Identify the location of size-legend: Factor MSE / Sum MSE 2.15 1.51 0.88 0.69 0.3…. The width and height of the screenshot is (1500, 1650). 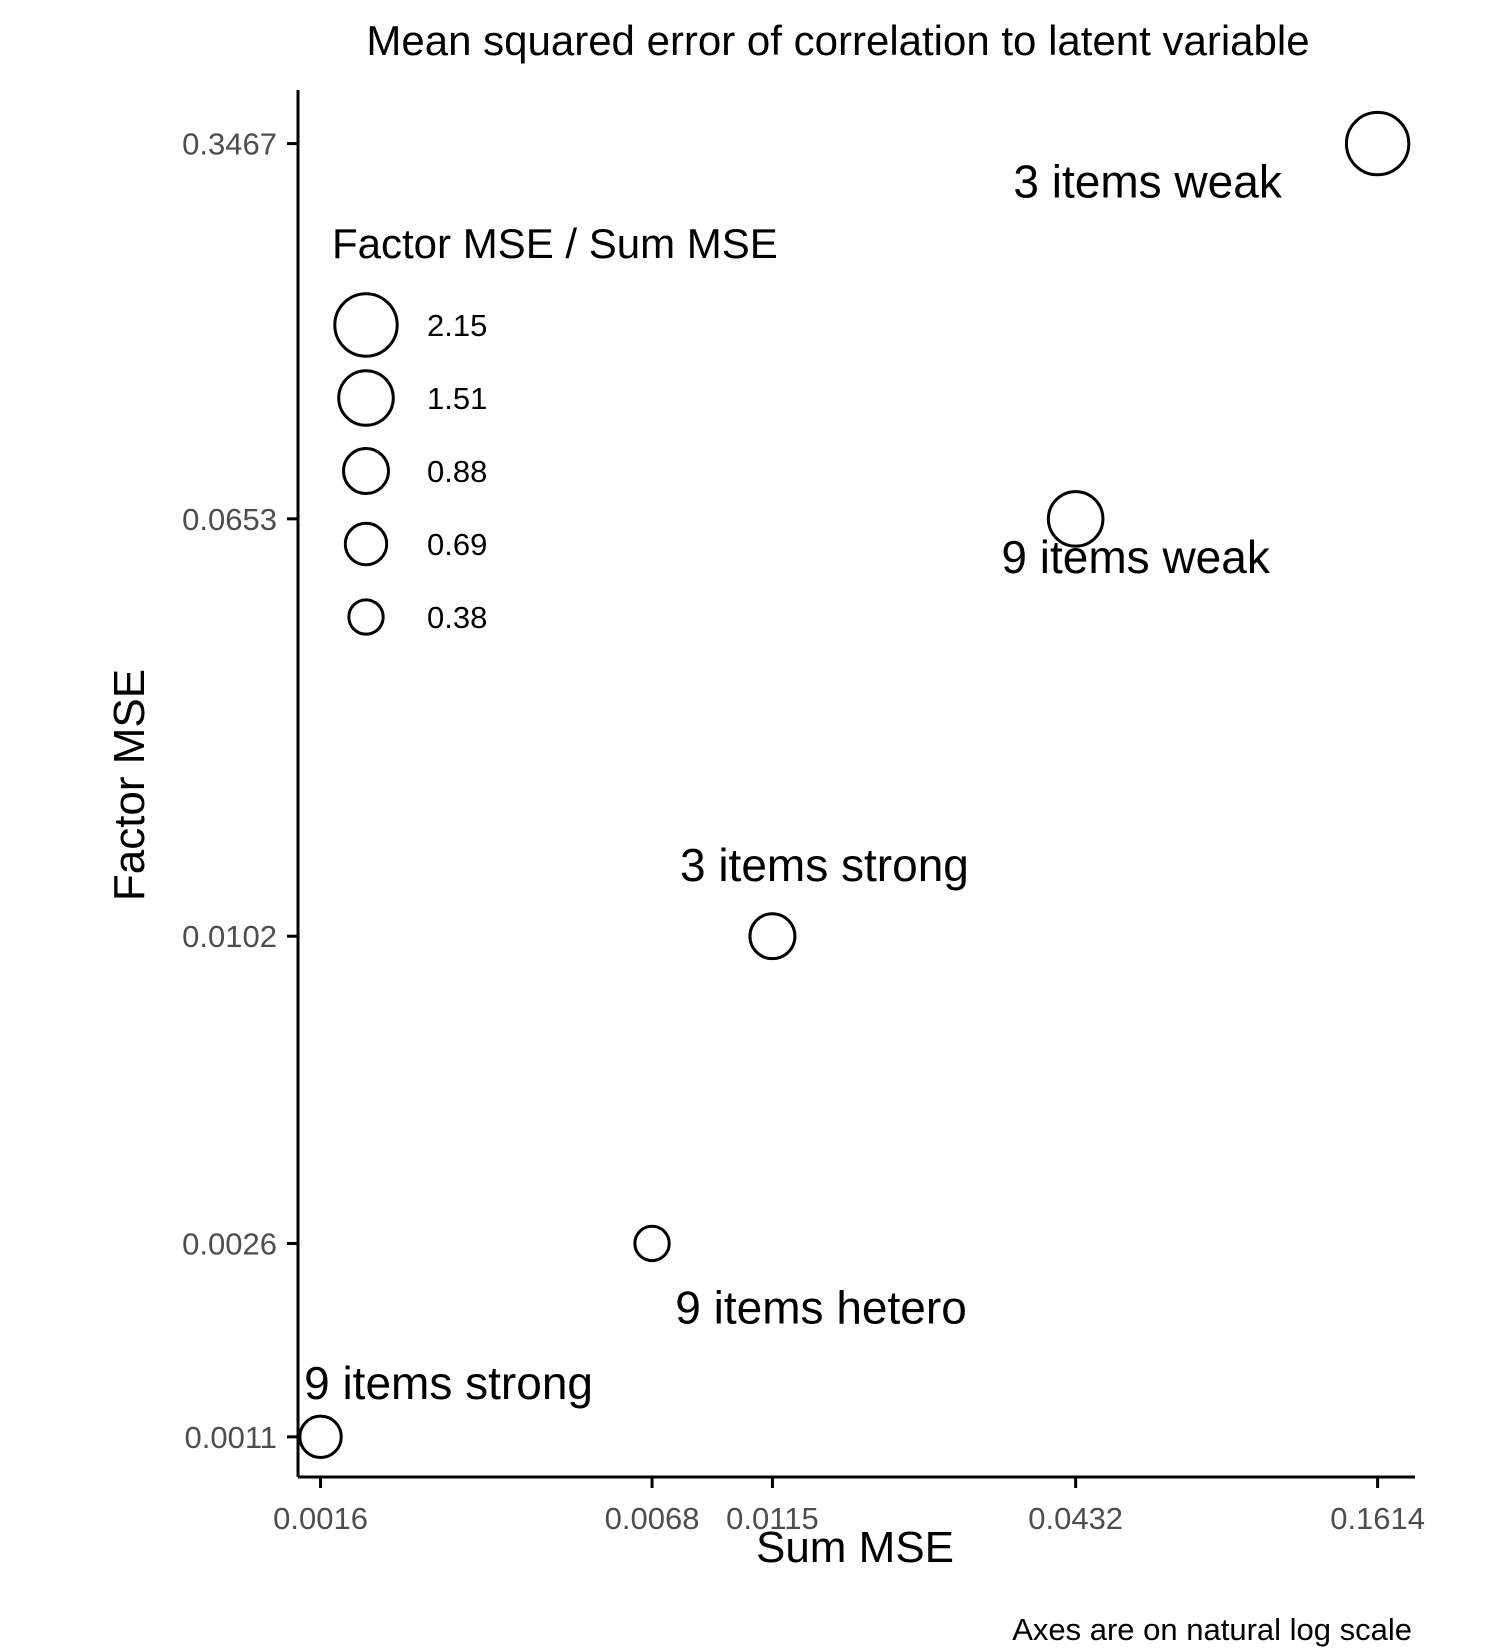
(555, 428).